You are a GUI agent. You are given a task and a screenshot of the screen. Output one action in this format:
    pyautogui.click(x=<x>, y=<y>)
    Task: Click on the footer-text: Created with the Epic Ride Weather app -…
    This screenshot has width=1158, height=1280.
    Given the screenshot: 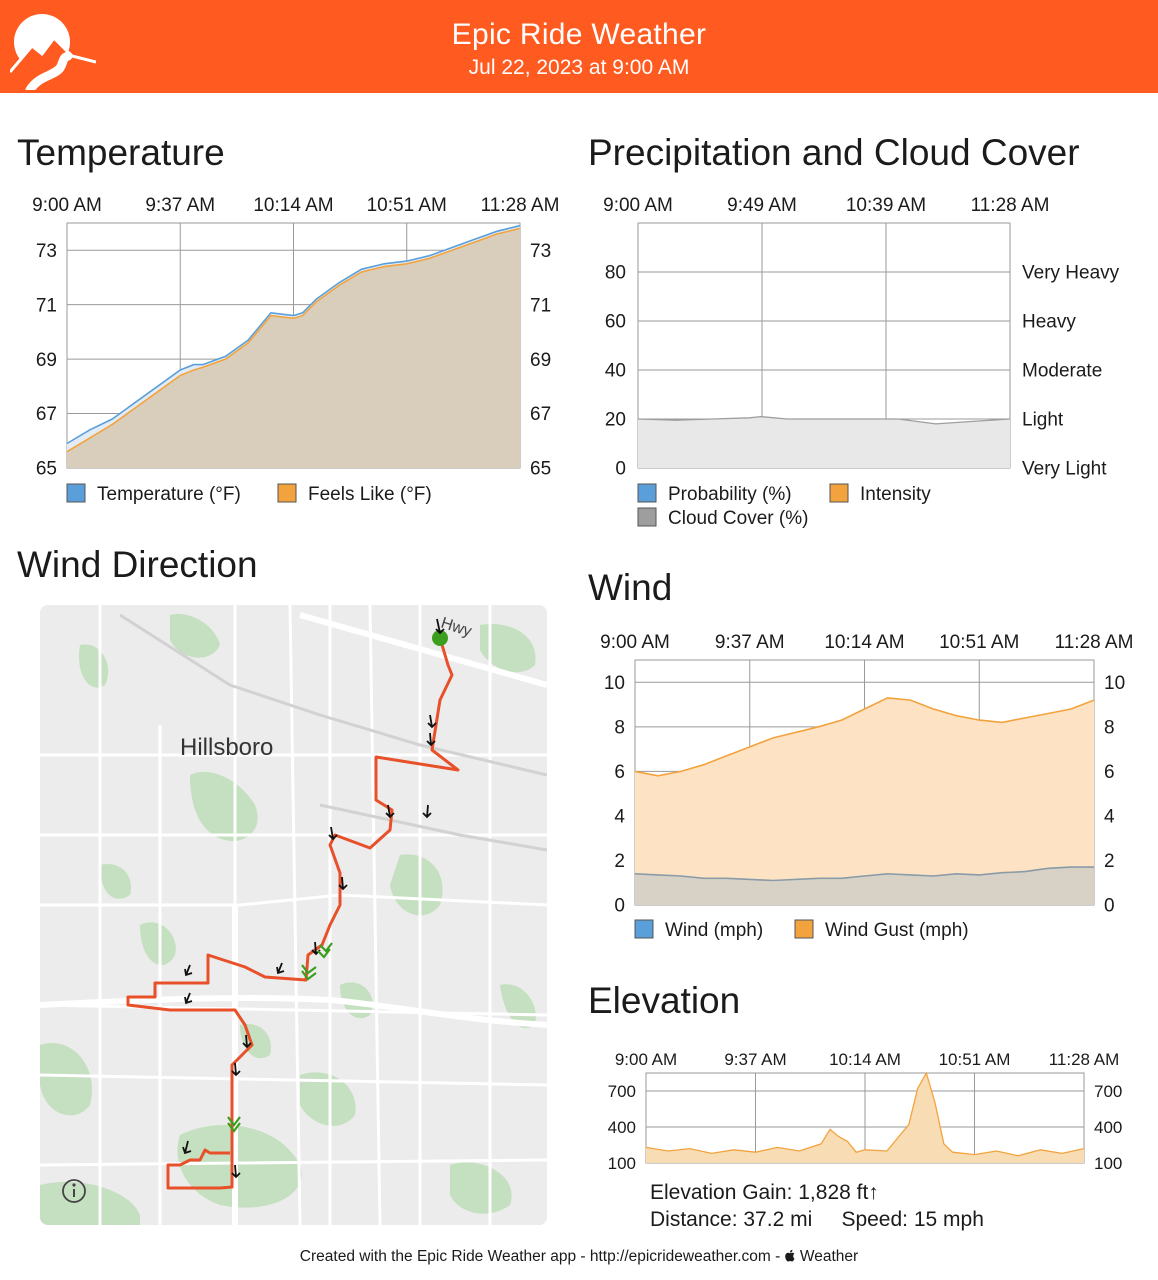 What is the action you would take?
    pyautogui.click(x=542, y=1256)
    